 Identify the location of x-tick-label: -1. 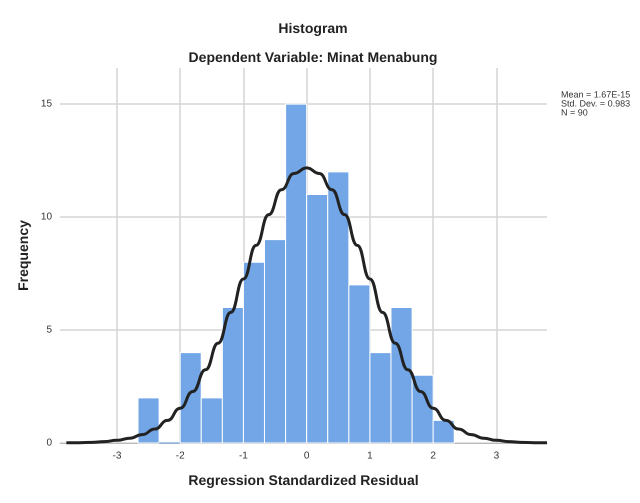
(243, 456).